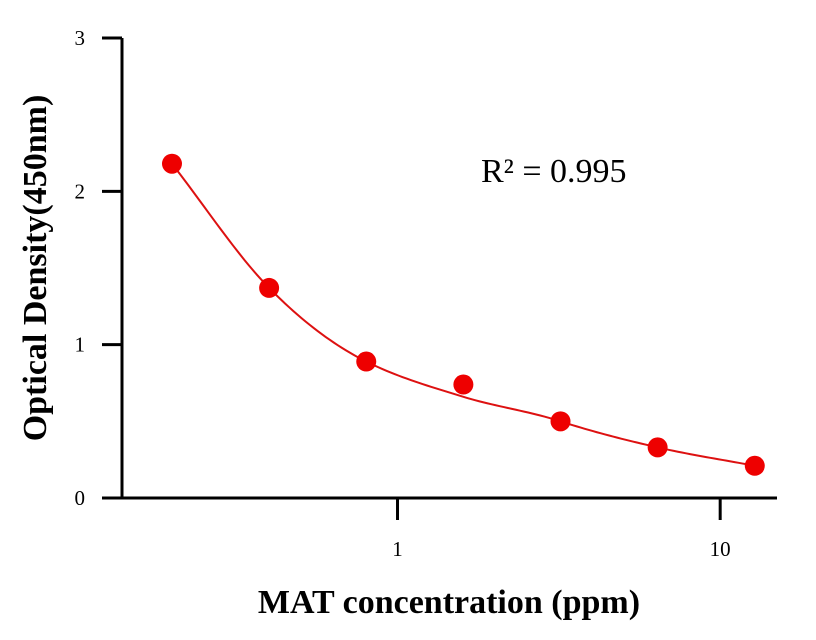 This screenshot has width=816, height=640. Describe the element at coordinates (720, 549) in the screenshot. I see `x-tick-label: 10` at that location.